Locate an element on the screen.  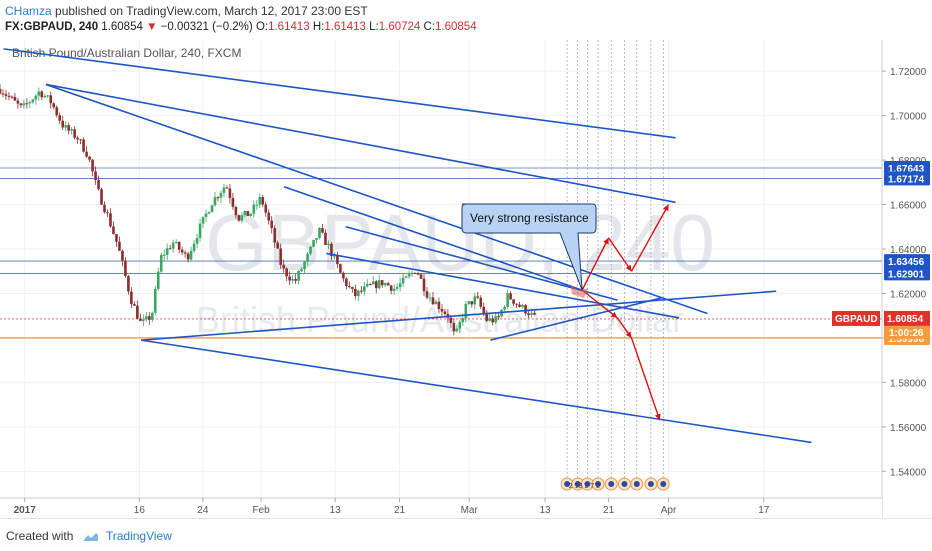
last-price: 1.60854 is located at coordinates (122, 27).